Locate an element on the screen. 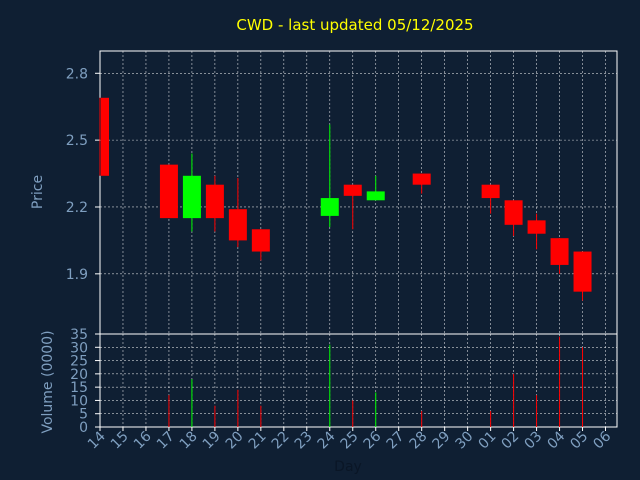 This screenshot has height=480, width=640. x-tick-label: 17 is located at coordinates (166, 441).